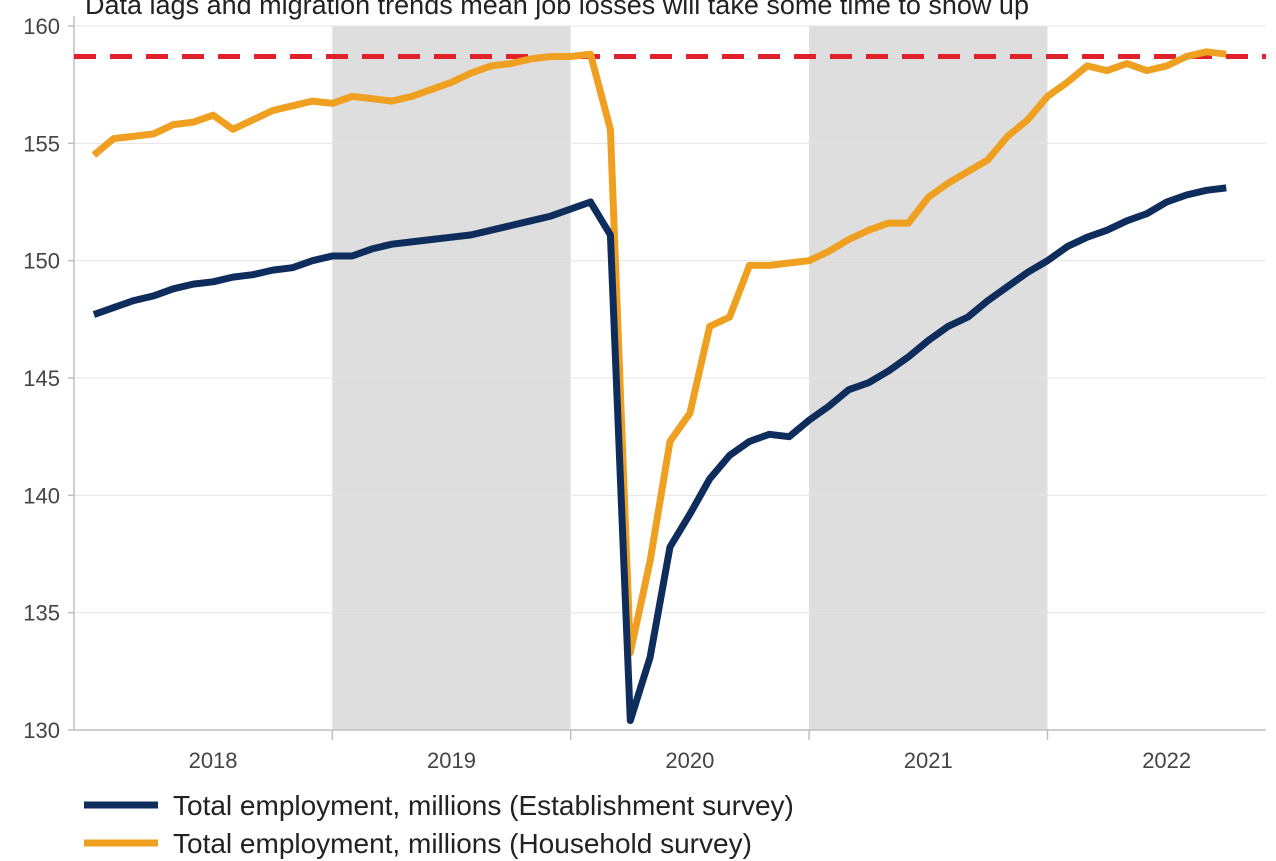 The image size is (1276, 861). I want to click on y-tick-label: 145, so click(41, 378).